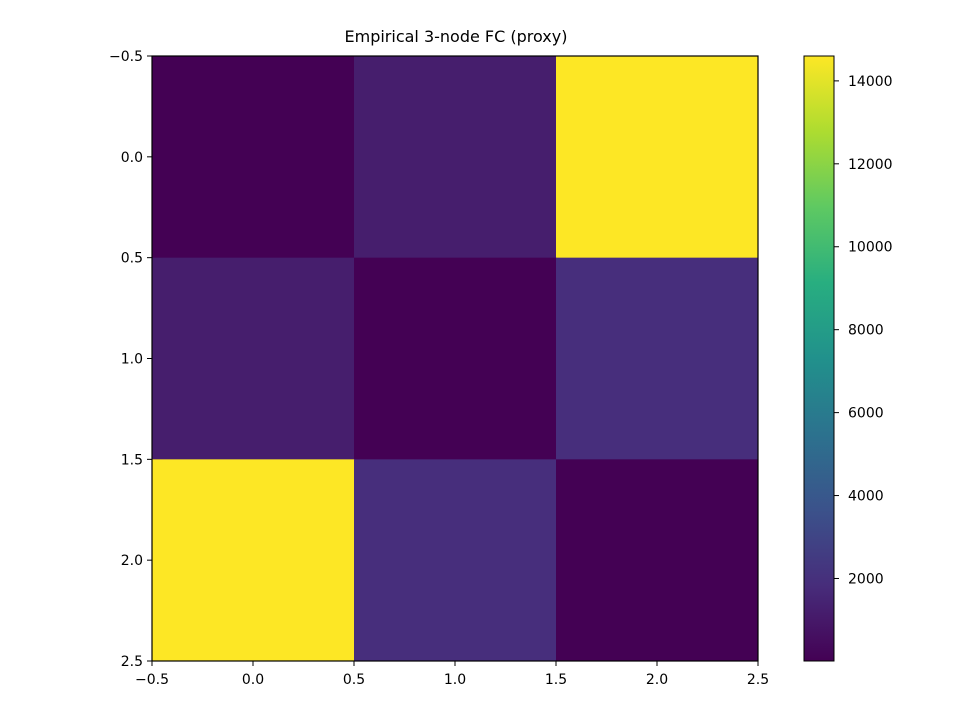 The height and width of the screenshot is (720, 960). I want to click on colorbar-tick-label: 4000, so click(866, 497).